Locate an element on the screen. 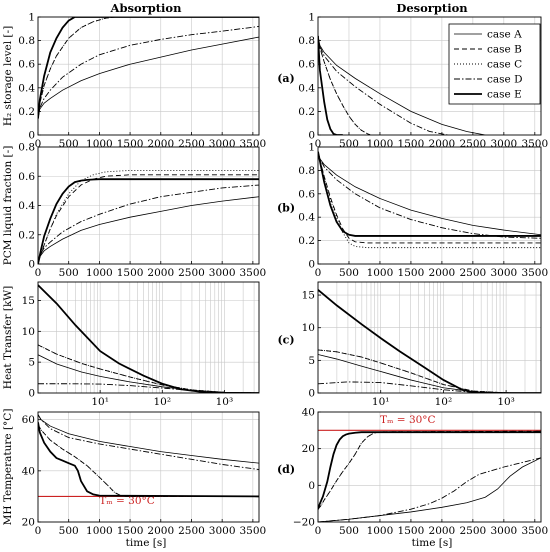 The image size is (550, 552). x-tick-label: 10³ is located at coordinates (506, 402).